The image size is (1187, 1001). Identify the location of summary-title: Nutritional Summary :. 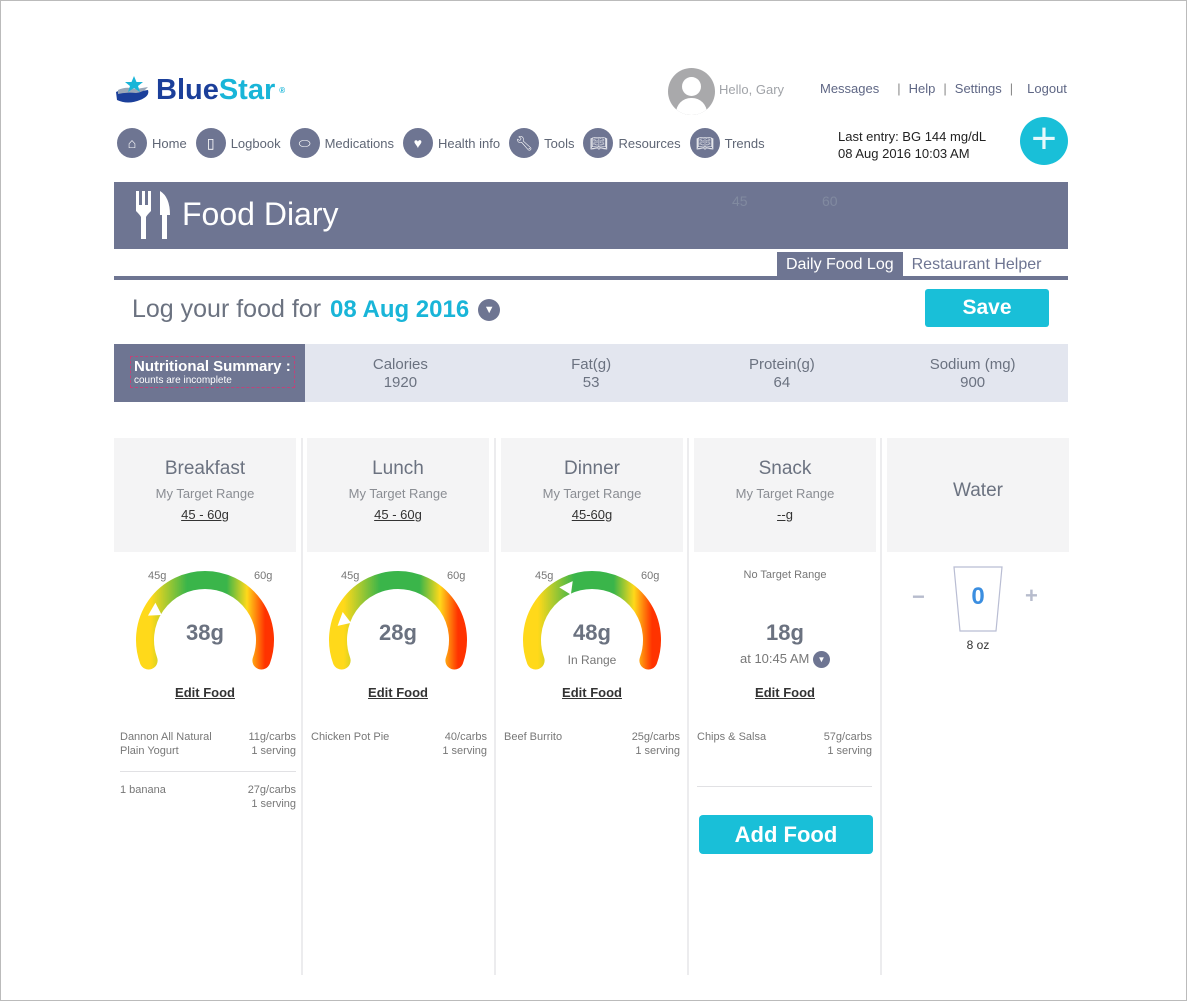
(212, 366).